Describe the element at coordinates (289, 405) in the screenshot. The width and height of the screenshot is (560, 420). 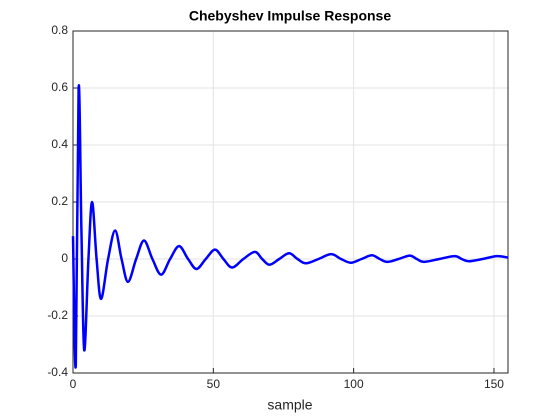
I see `x-axis-label: sample` at that location.